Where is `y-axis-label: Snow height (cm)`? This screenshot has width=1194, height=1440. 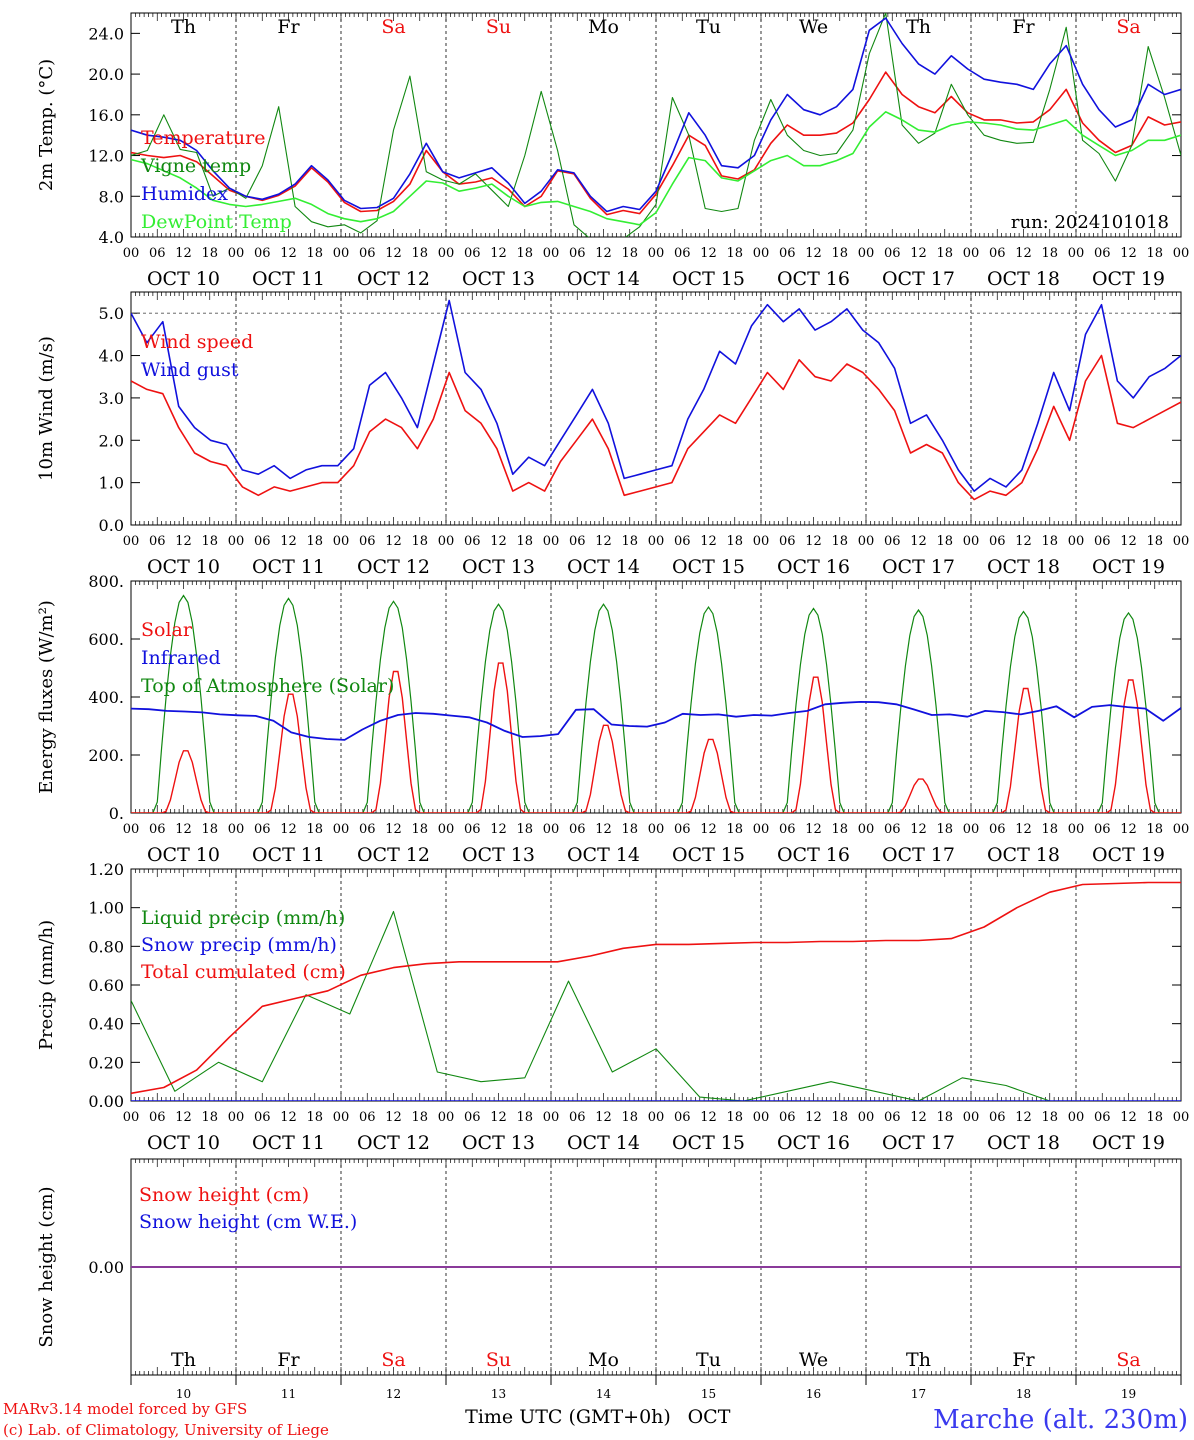
y-axis-label: Snow height (cm) is located at coordinates (46, 1266).